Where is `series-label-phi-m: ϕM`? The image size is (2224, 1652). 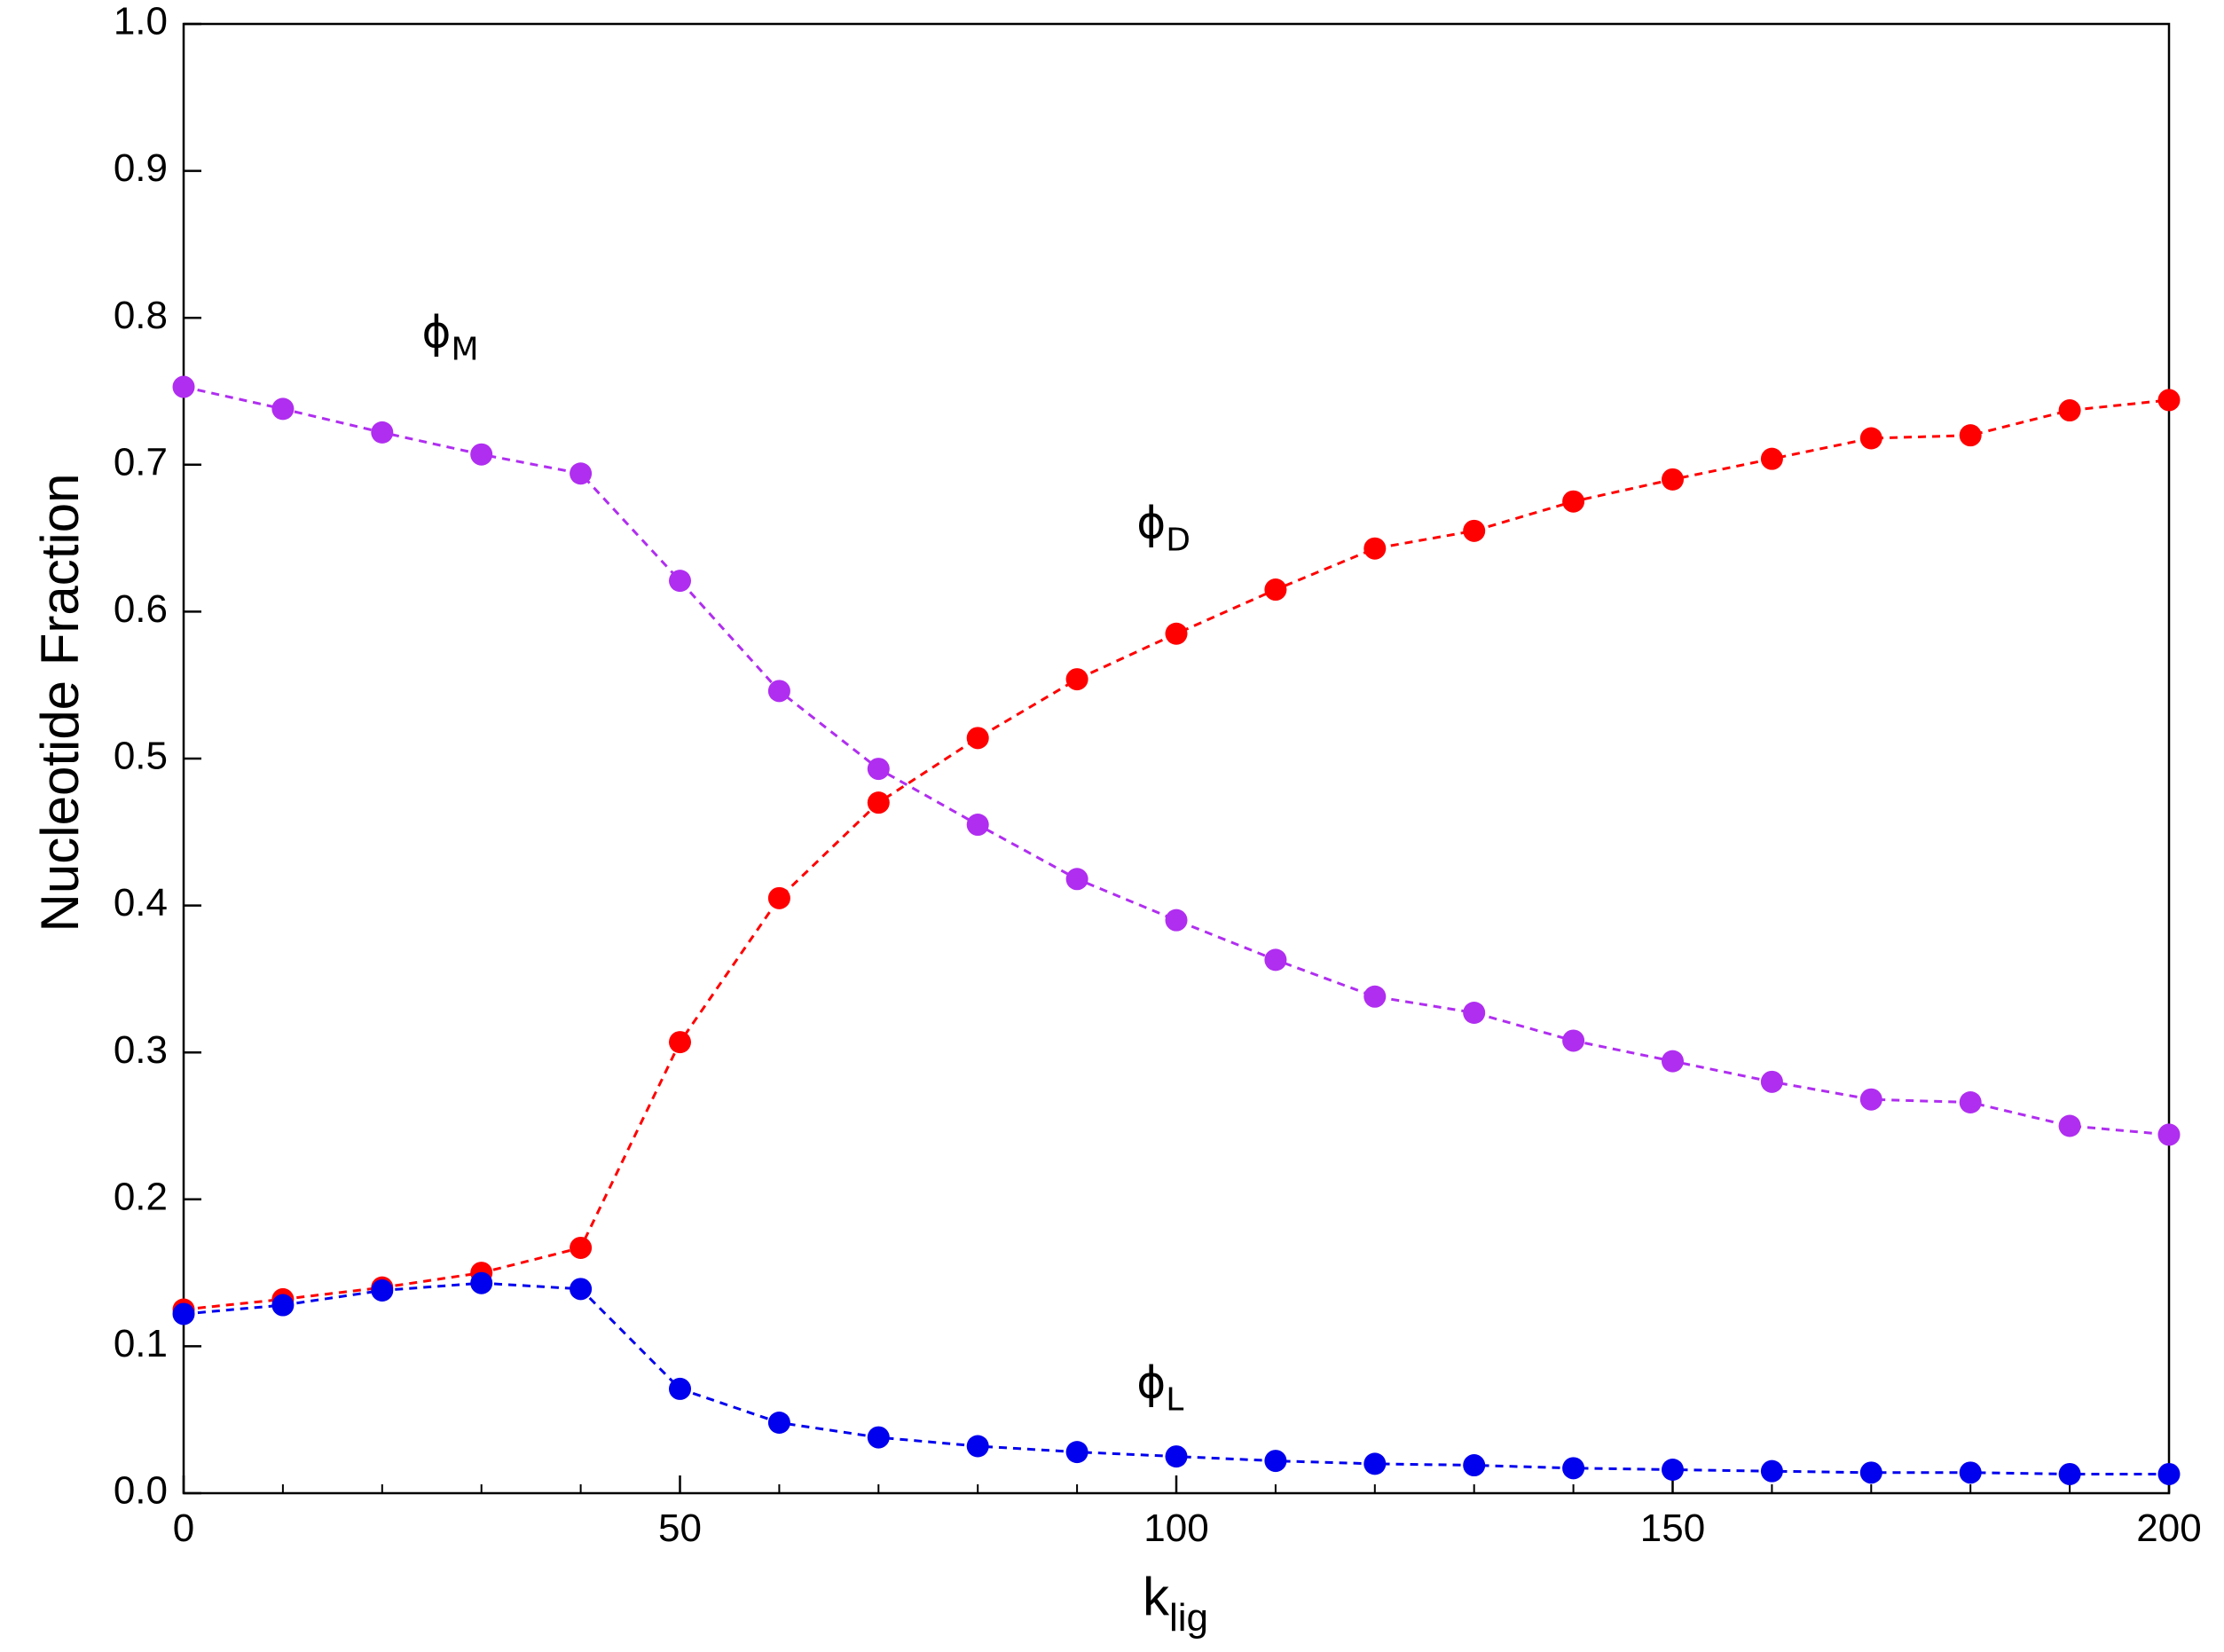 series-label-phi-m: ϕM is located at coordinates (450, 337).